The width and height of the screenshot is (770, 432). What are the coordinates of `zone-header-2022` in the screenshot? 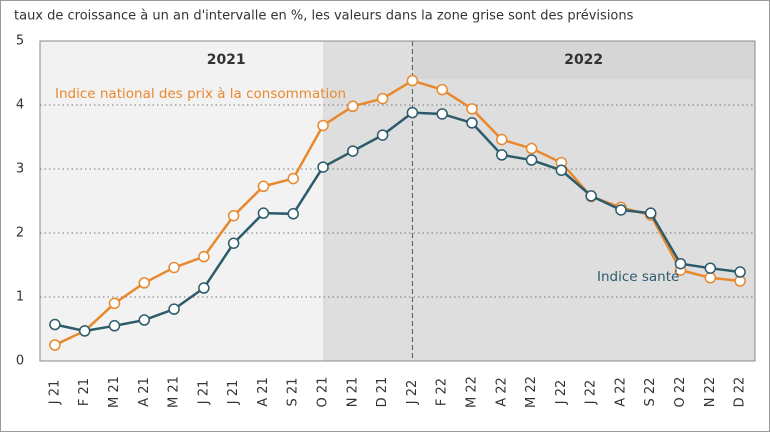 It's located at (583, 60).